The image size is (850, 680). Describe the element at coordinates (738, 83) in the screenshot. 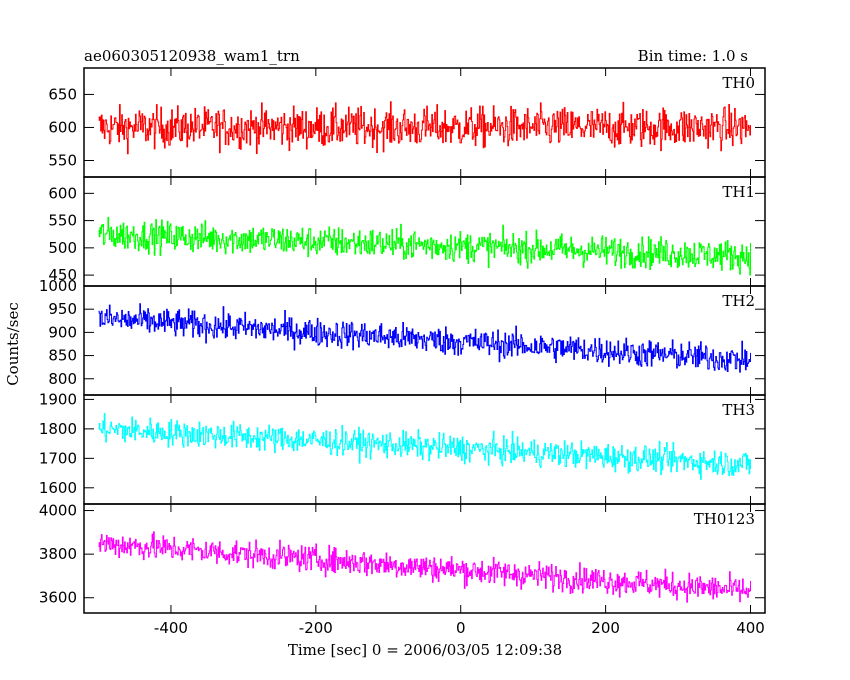

I see `panel-label: TH0` at that location.